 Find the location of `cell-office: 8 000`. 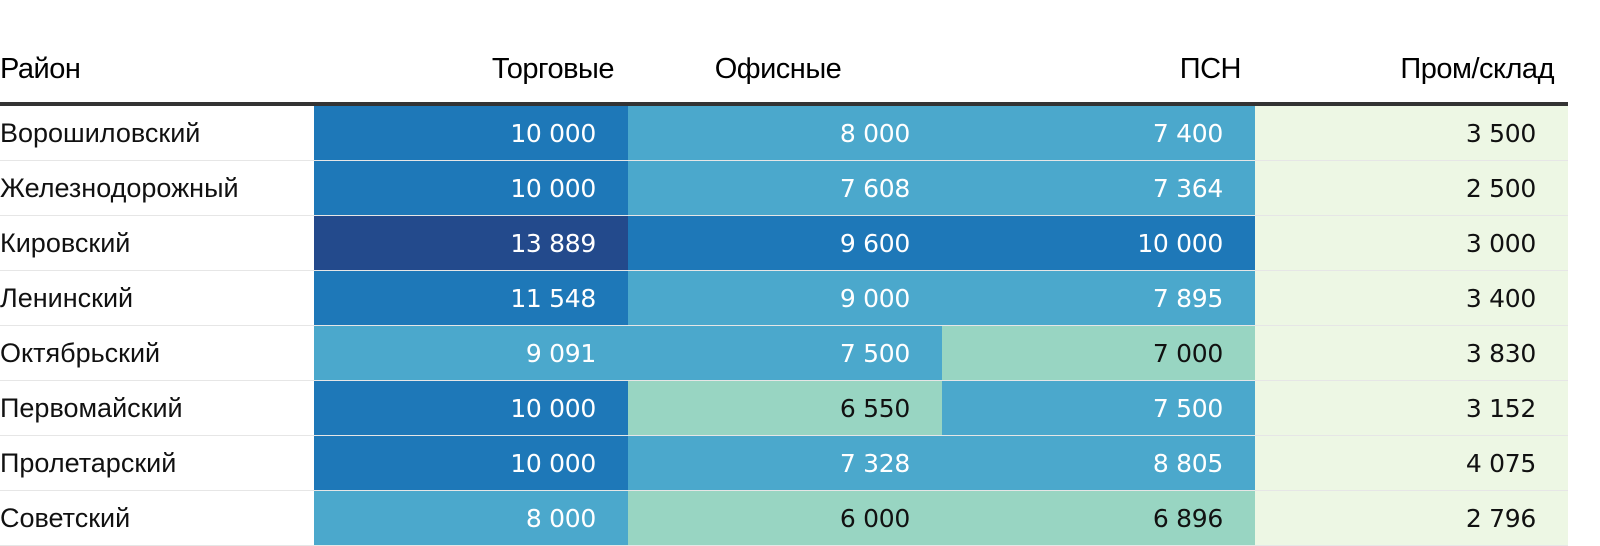

cell-office: 8 000 is located at coordinates (785, 132).